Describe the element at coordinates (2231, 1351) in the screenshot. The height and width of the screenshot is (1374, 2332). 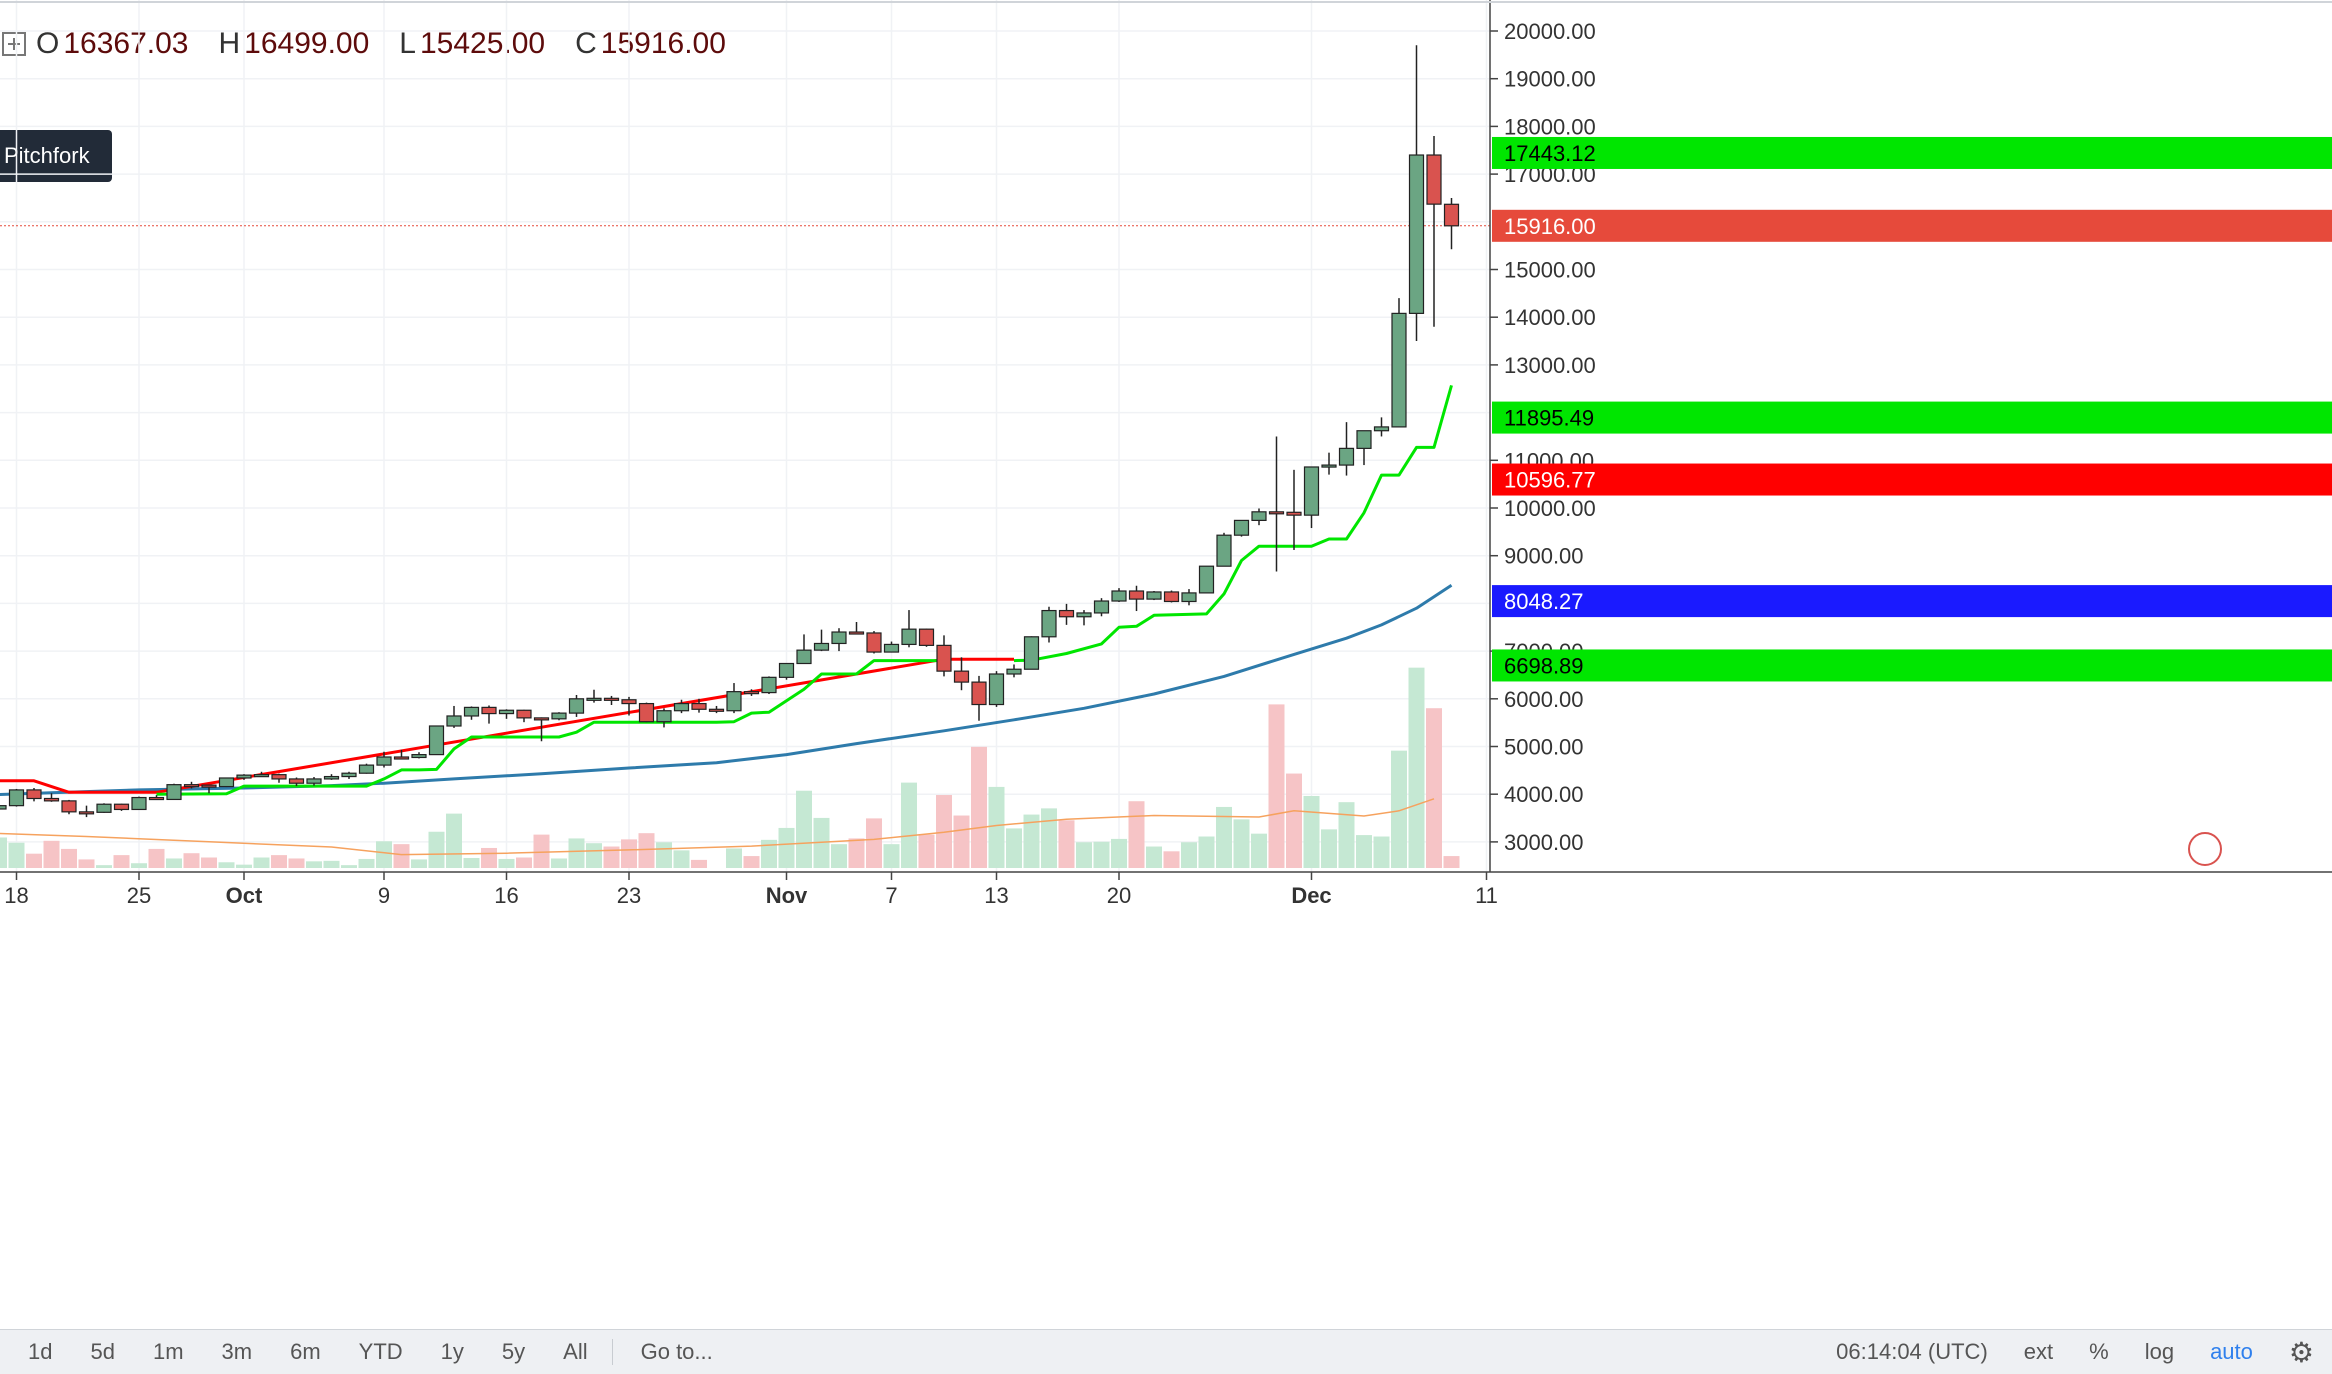
I see `auto-toggle: auto` at that location.